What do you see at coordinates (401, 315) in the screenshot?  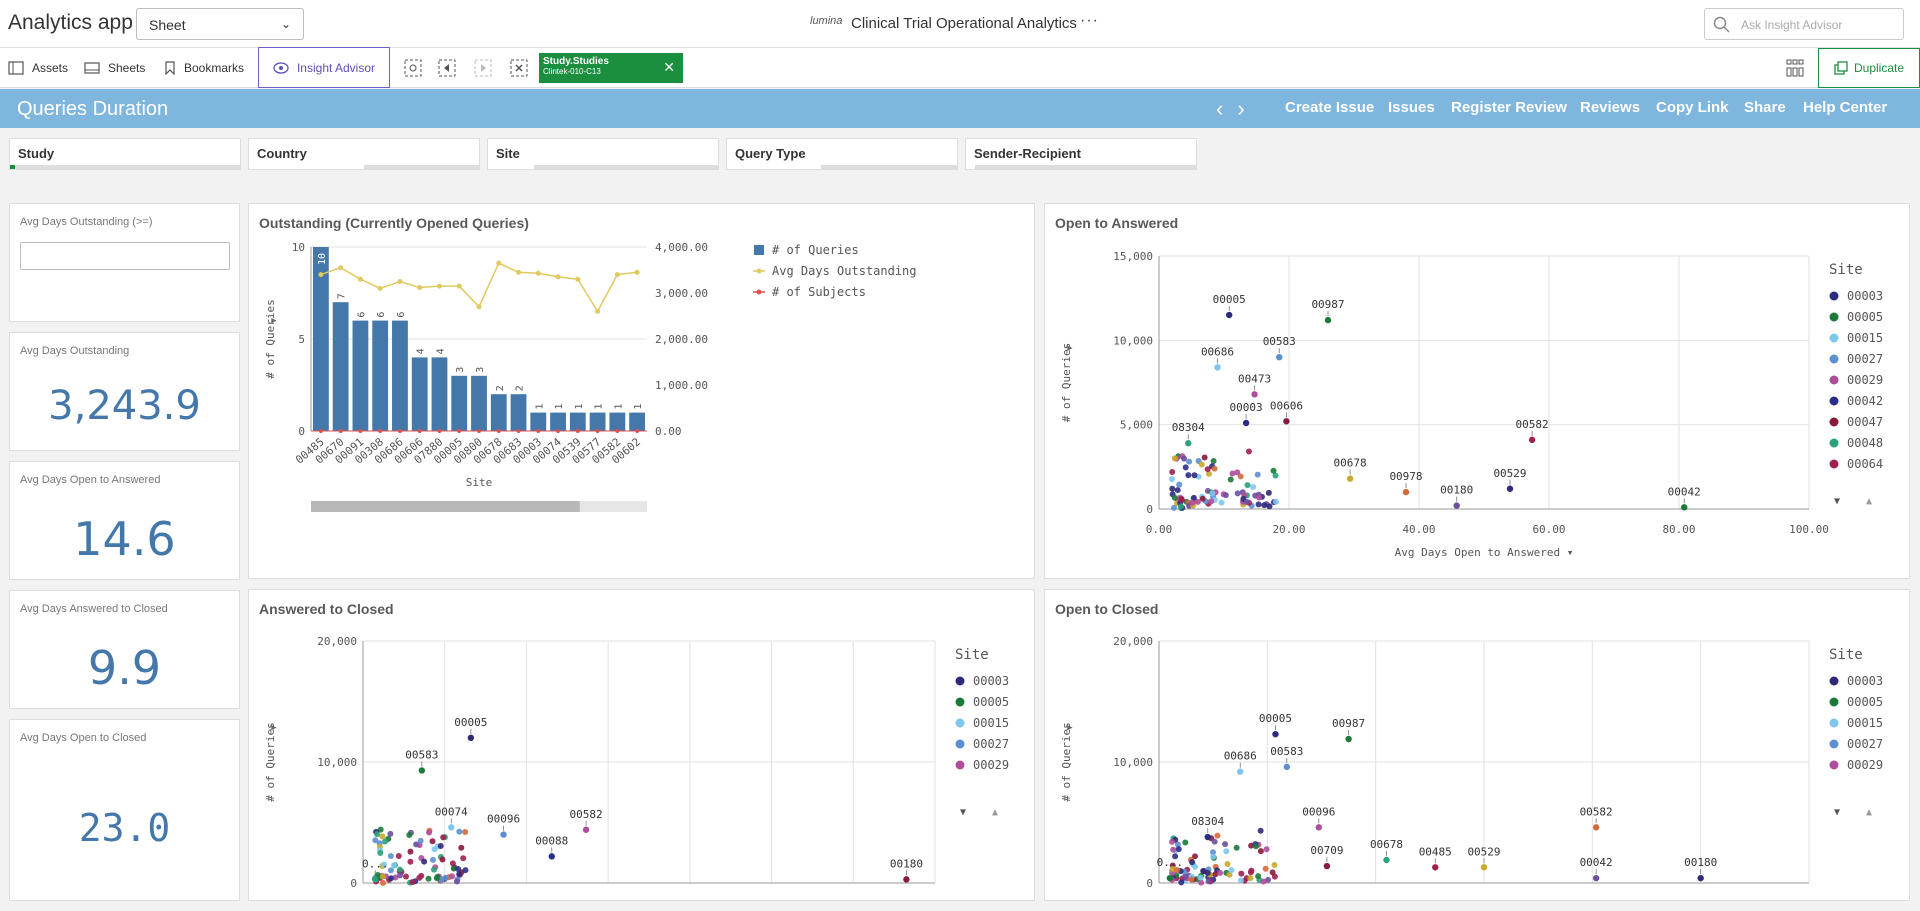 I see `bar-data-label: 6` at bounding box center [401, 315].